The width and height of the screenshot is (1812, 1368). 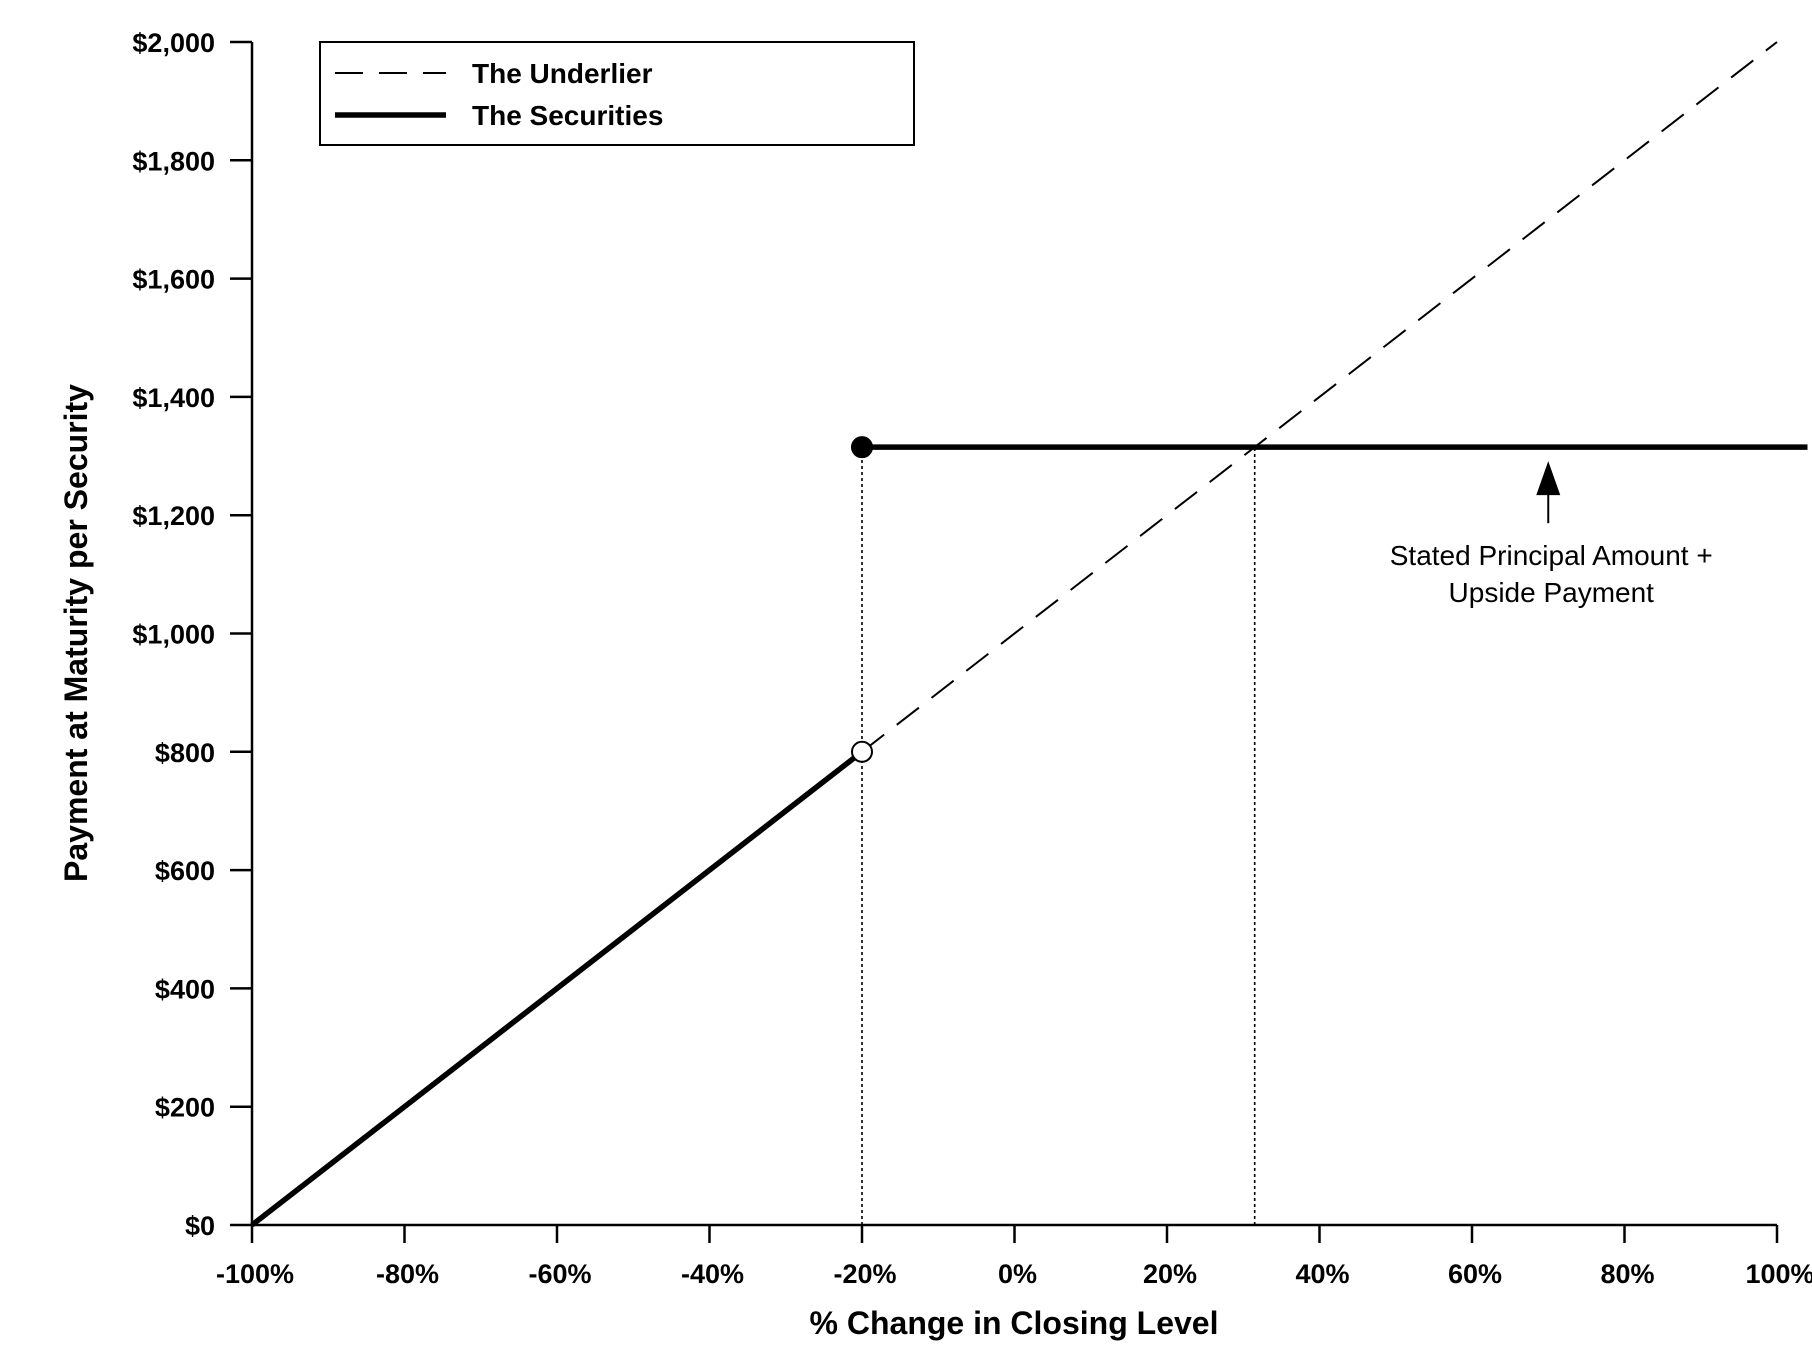 What do you see at coordinates (1551, 555) in the screenshot?
I see `annotation-text-line: Stated Principal Amount +` at bounding box center [1551, 555].